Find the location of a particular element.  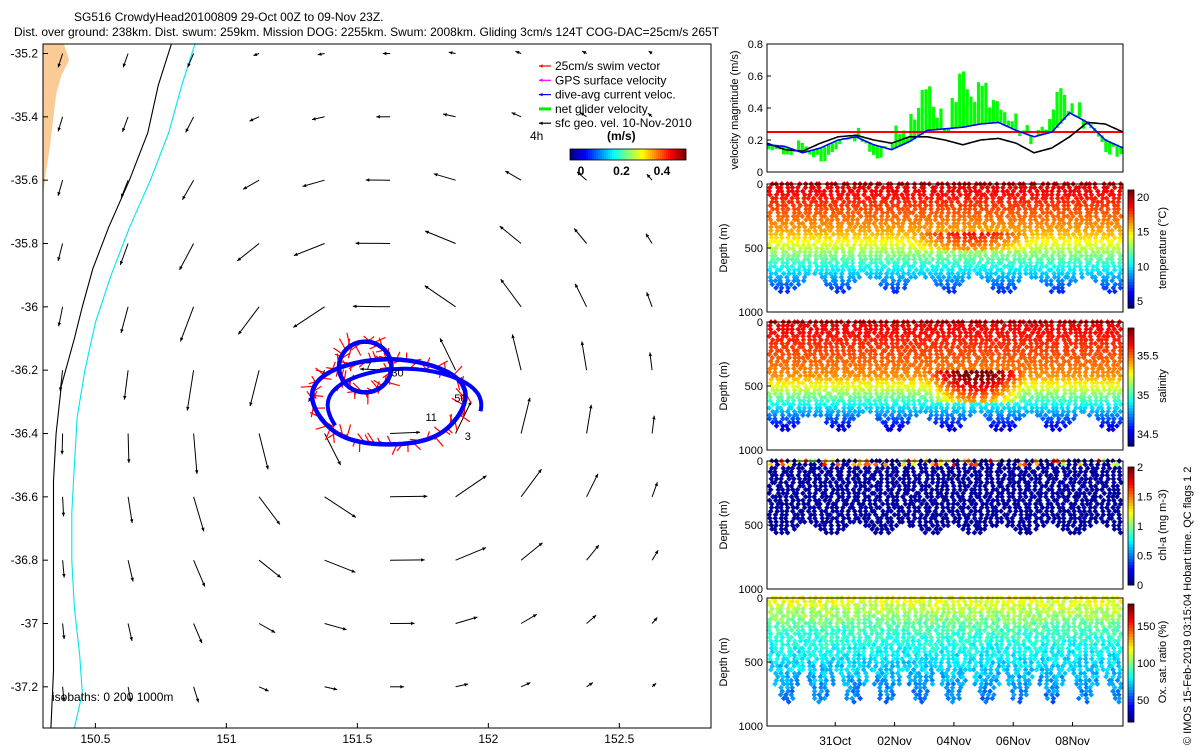

velocity-tick-label: 0.6 is located at coordinates (755, 77).